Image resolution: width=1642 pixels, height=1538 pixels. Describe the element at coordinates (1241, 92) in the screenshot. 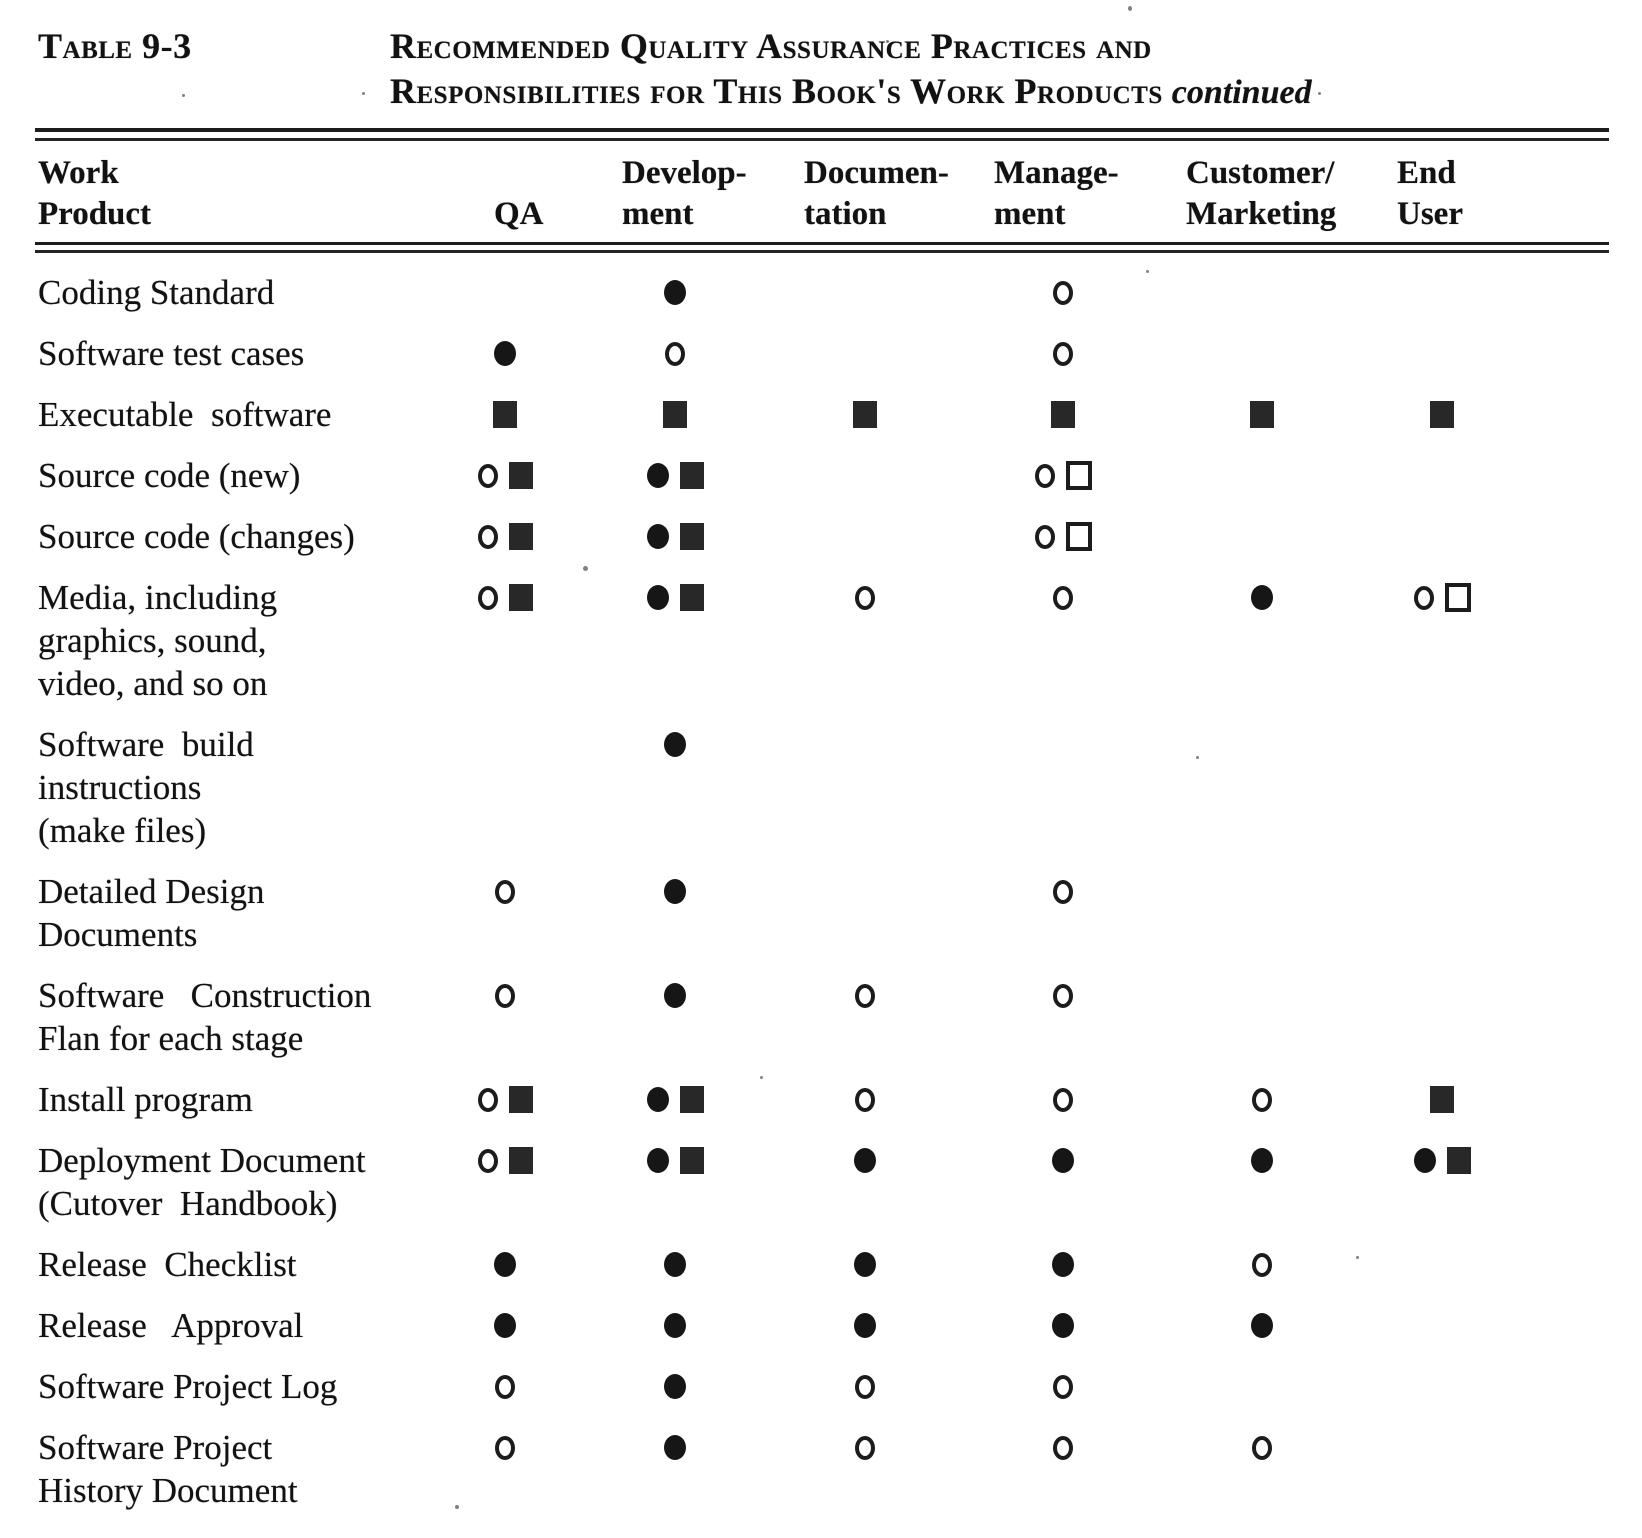

I see `continued-marker: continued` at that location.